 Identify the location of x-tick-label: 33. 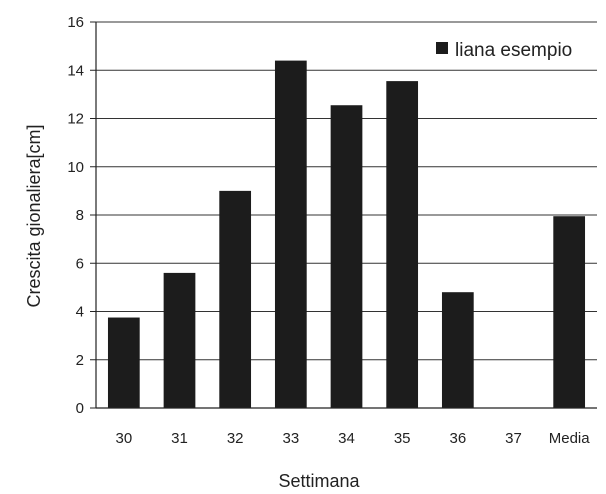
(290, 438).